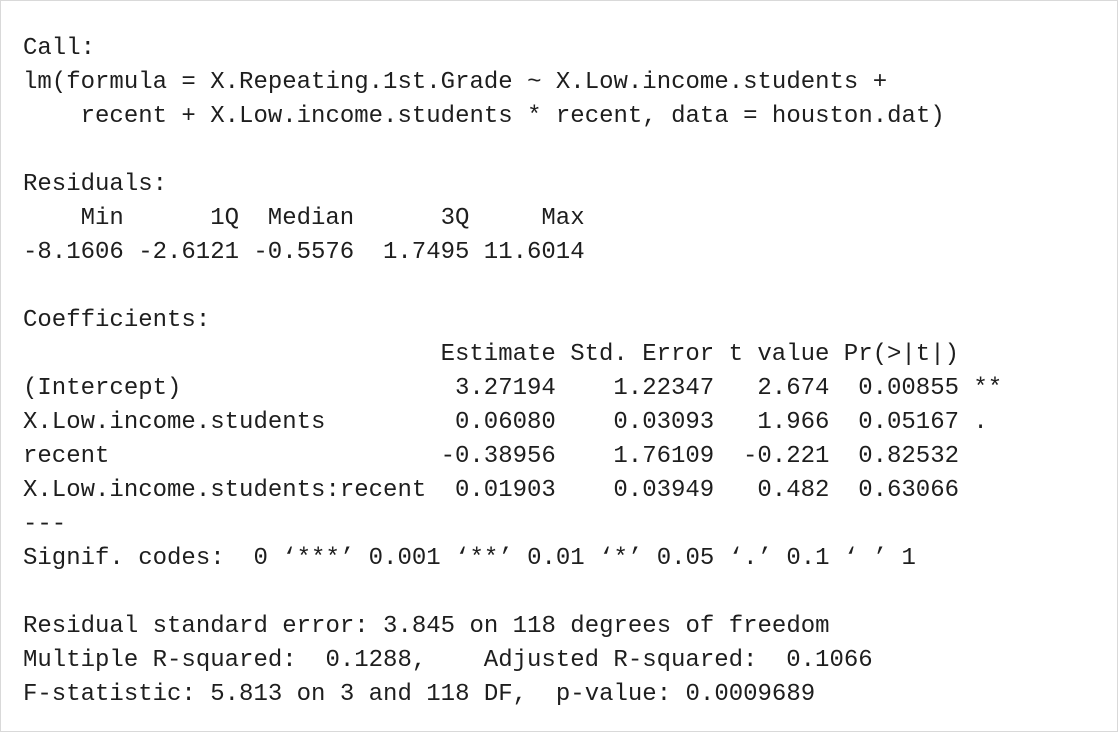 The width and height of the screenshot is (1118, 732). Describe the element at coordinates (102, 218) in the screenshot. I see `residual-header: Min` at that location.